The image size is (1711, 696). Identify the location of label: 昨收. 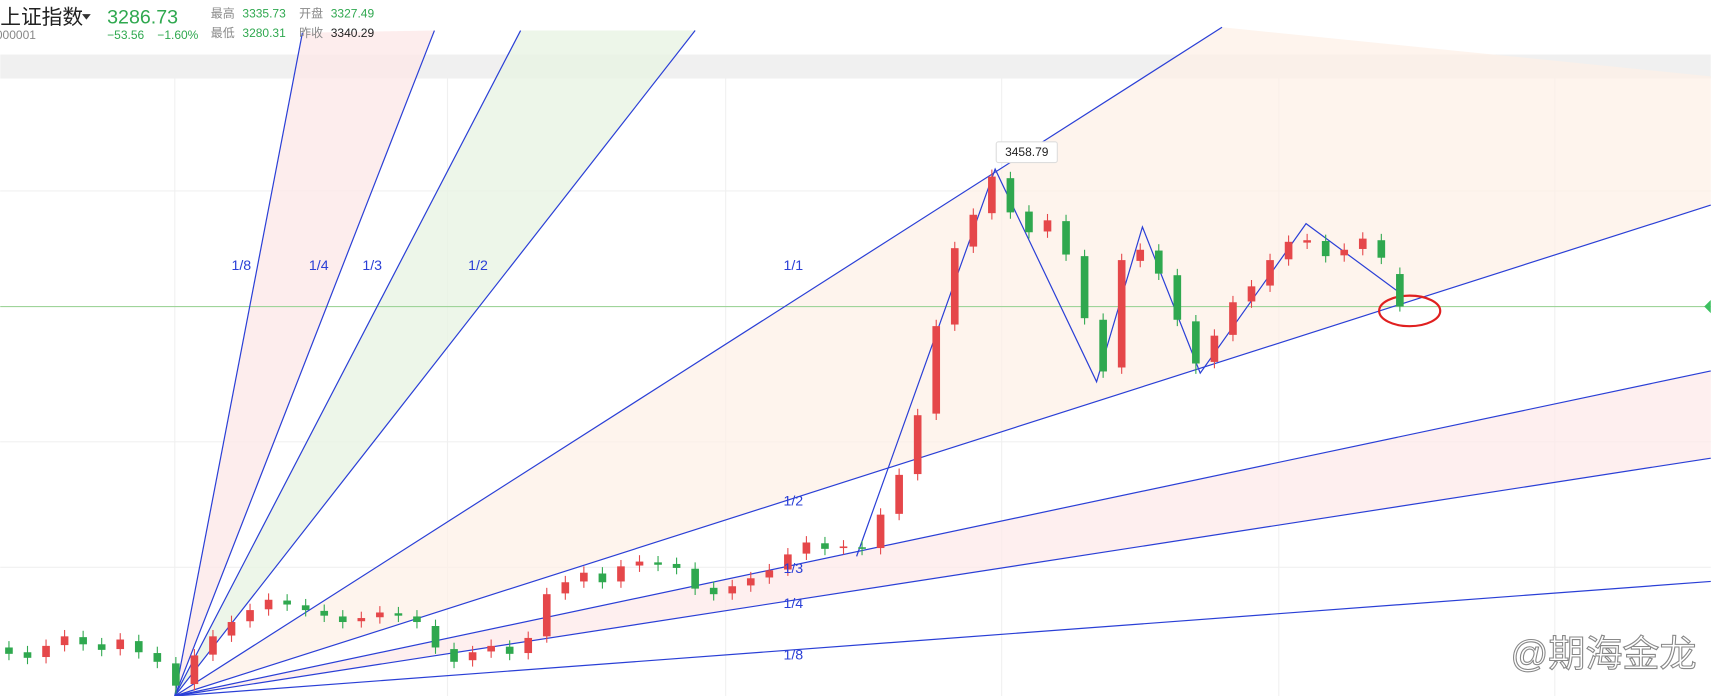
(311, 33).